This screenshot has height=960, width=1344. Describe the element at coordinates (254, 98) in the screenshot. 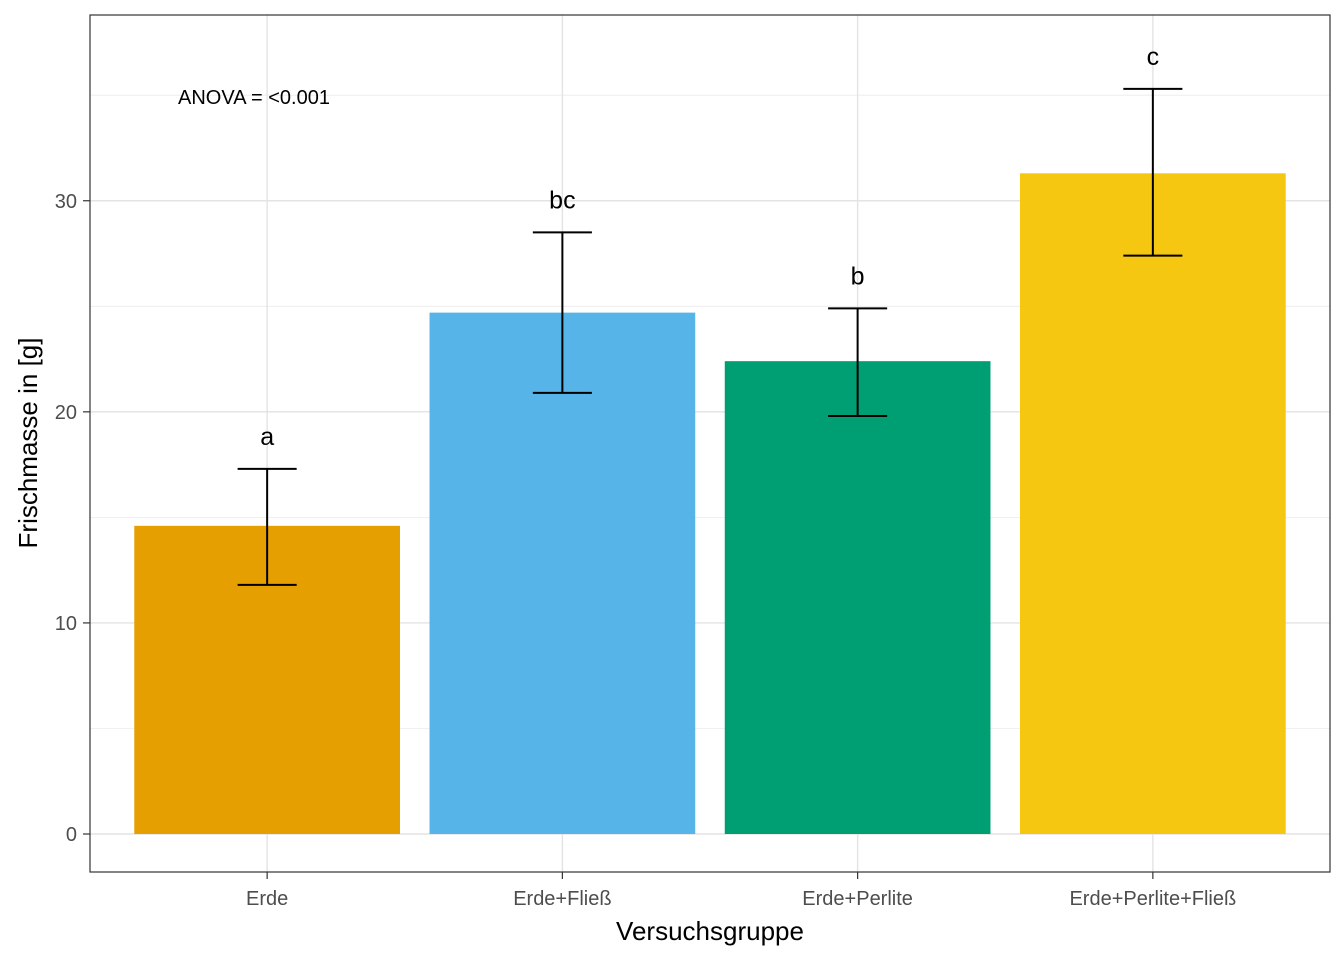

I see `anova-annotation: ANOVA = <0.001` at that location.